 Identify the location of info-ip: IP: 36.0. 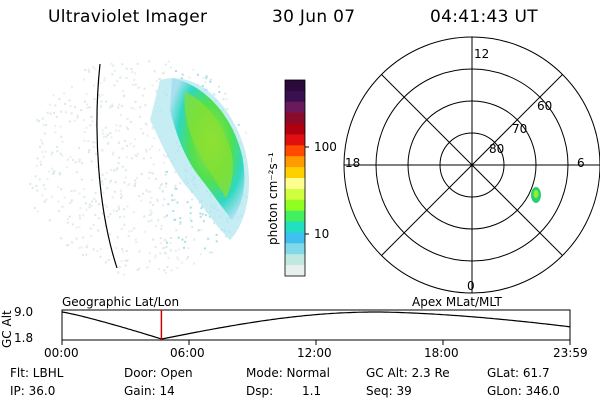
(33, 391).